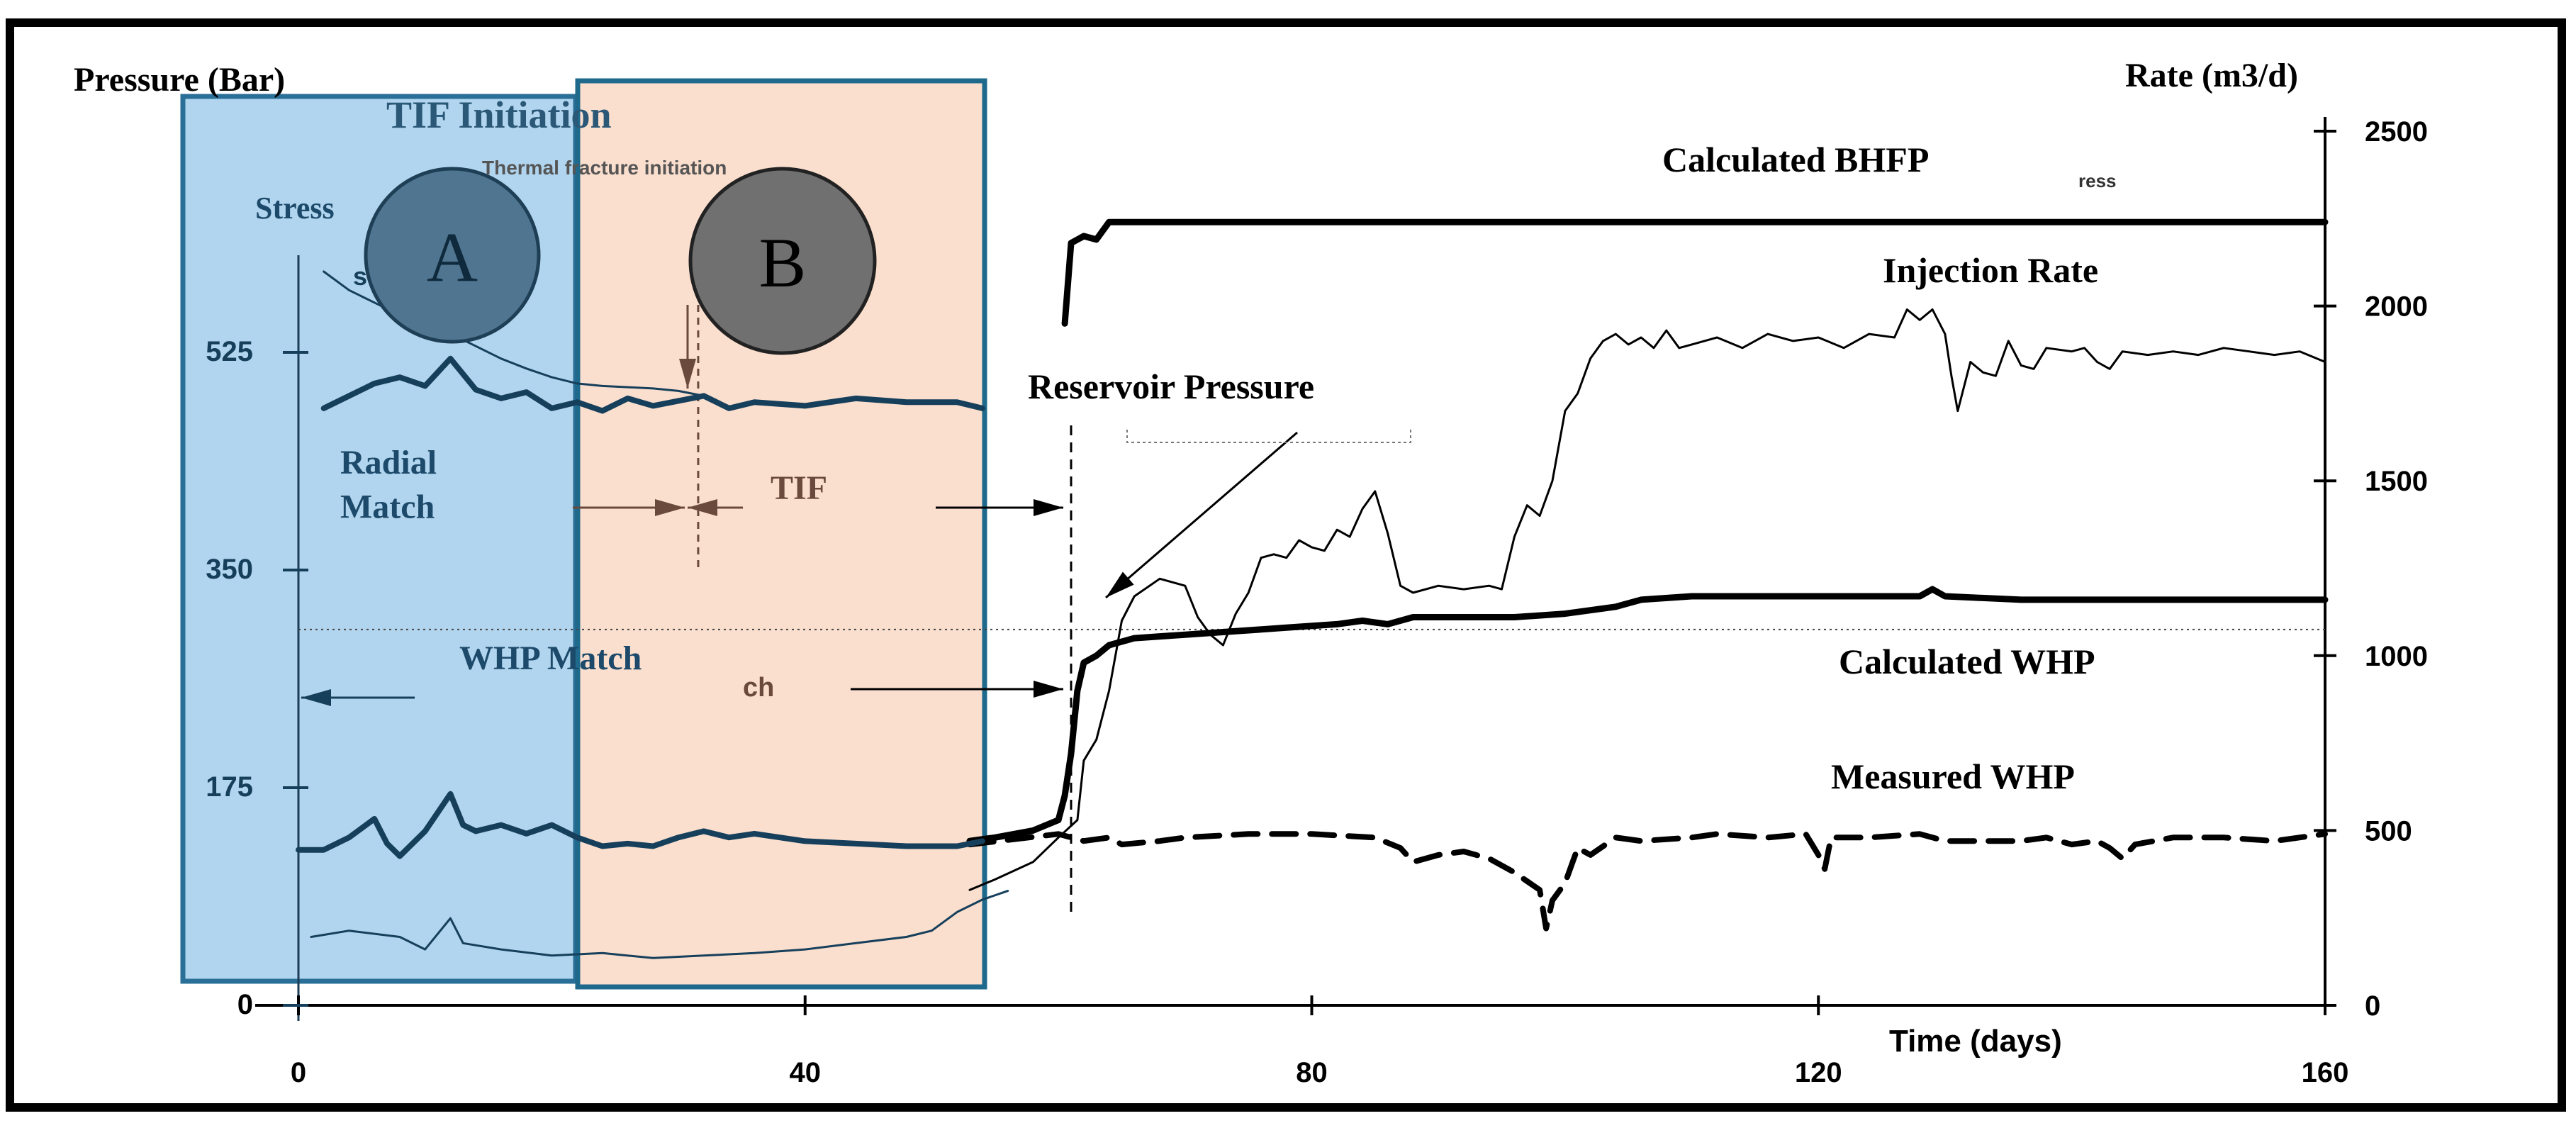 Image resolution: width=2576 pixels, height=1128 pixels. I want to click on series-bhfp-match-scanned-, so click(652, 384).